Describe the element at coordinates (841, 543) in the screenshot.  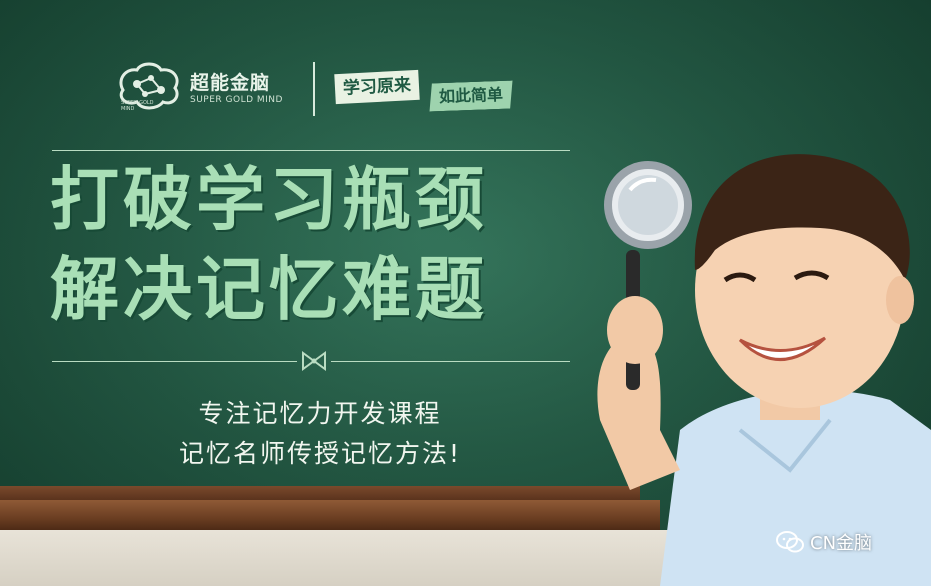
I see `watermark-text: CN金脑` at that location.